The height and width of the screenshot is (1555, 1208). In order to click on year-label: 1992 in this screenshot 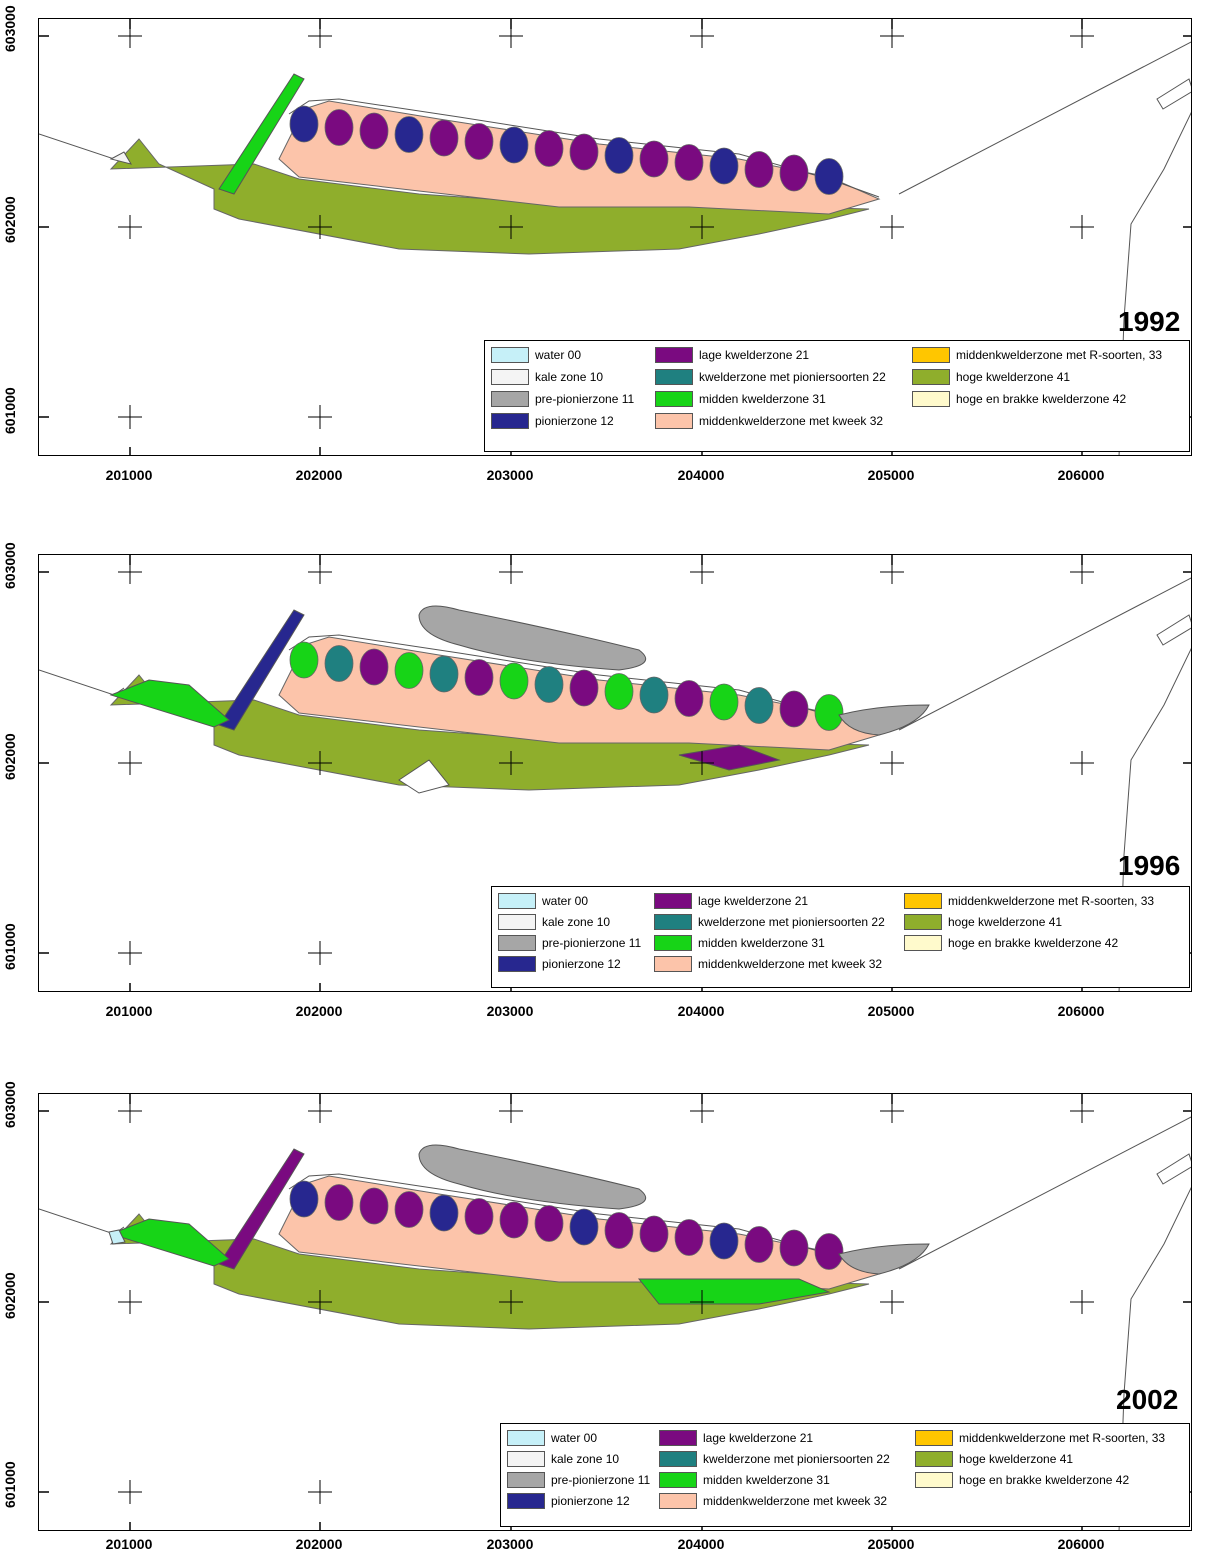, I will do `click(1149, 321)`.